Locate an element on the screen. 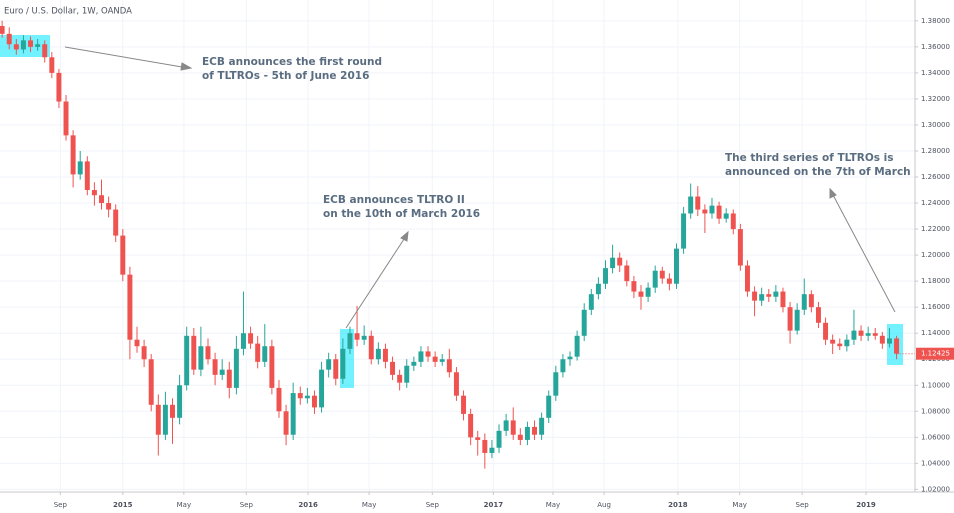 This screenshot has width=954, height=513. annotation: announced on the 7th of March is located at coordinates (818, 172).